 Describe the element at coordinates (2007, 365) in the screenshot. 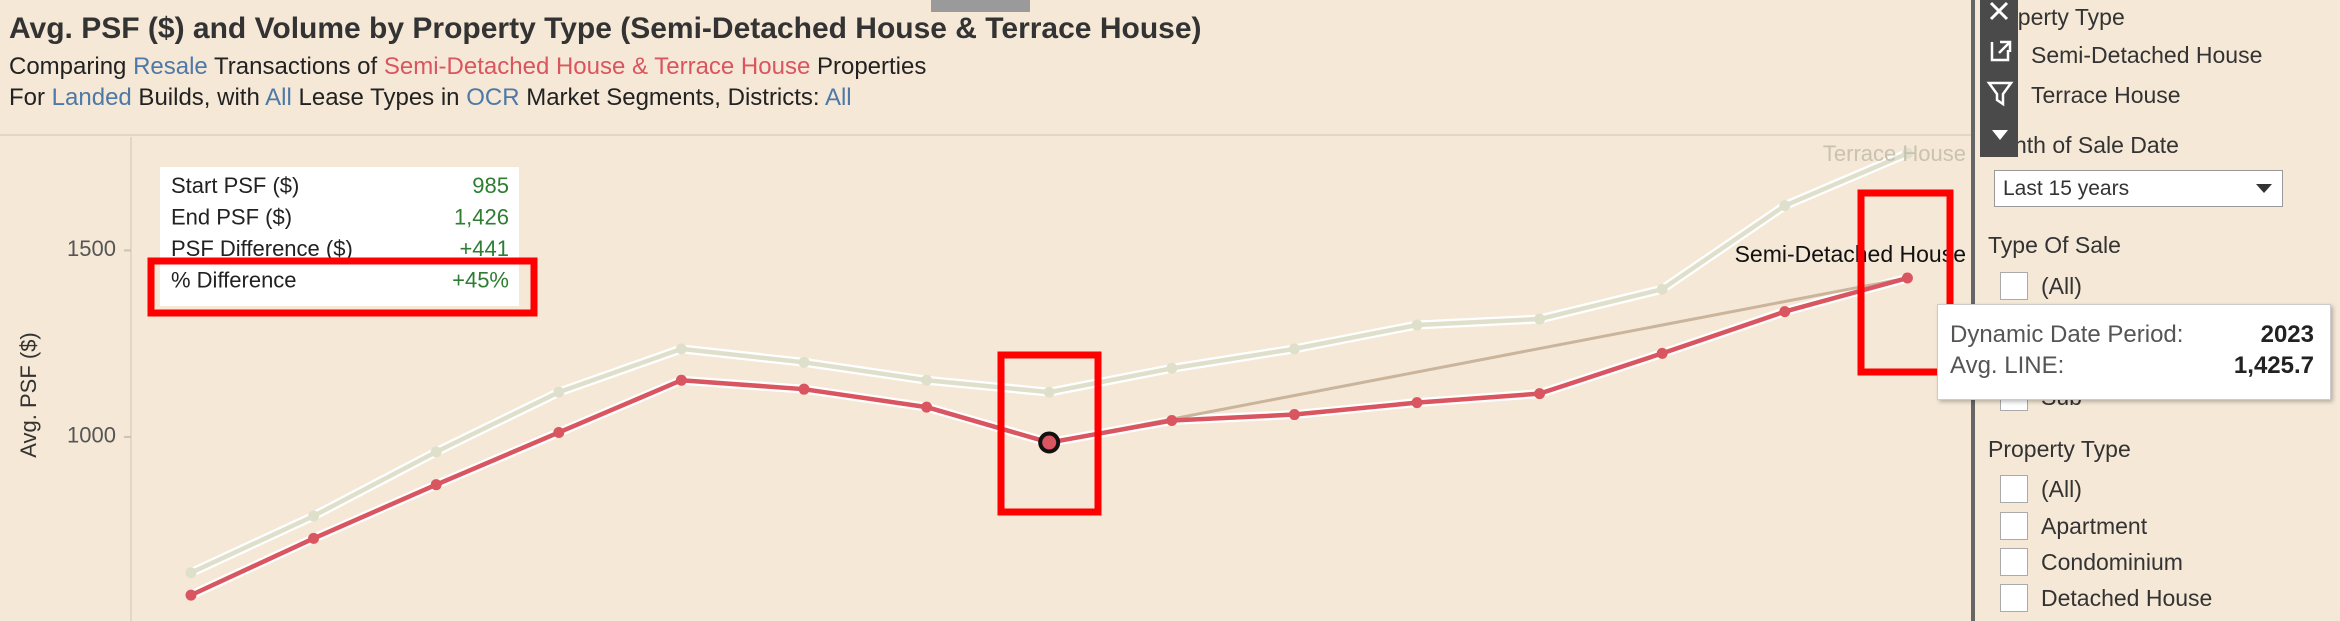

I see `tooltip-label: Avg. LINE:` at that location.